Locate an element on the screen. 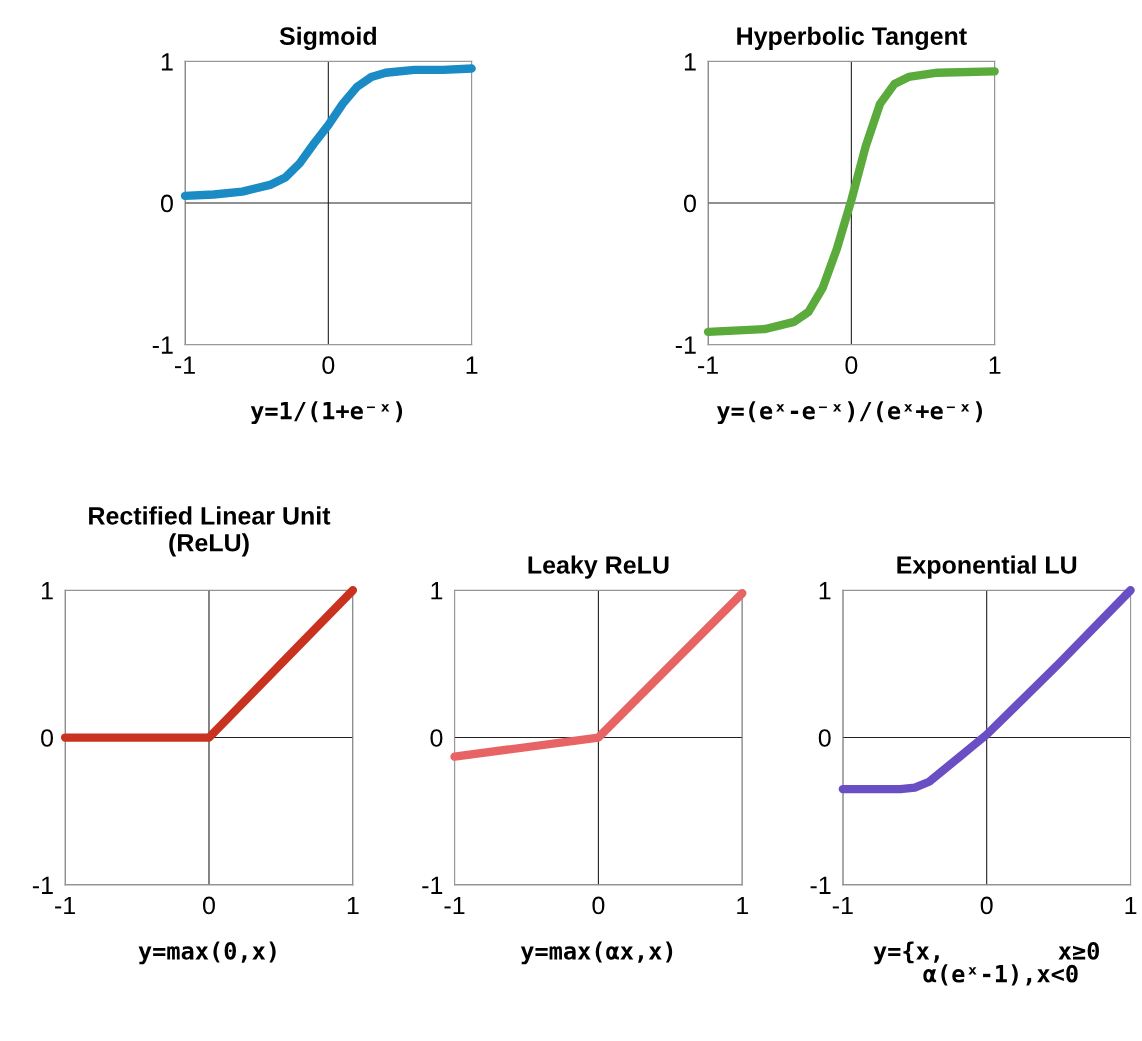 Image resolution: width=1142 pixels, height=1041 pixels. chart-title: Sigmoid is located at coordinates (327, 38).